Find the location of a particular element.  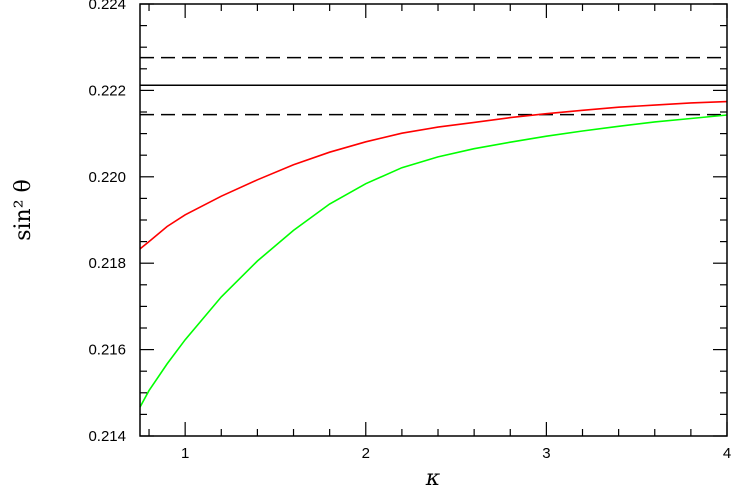

x-tick-label: 1 is located at coordinates (185, 453).